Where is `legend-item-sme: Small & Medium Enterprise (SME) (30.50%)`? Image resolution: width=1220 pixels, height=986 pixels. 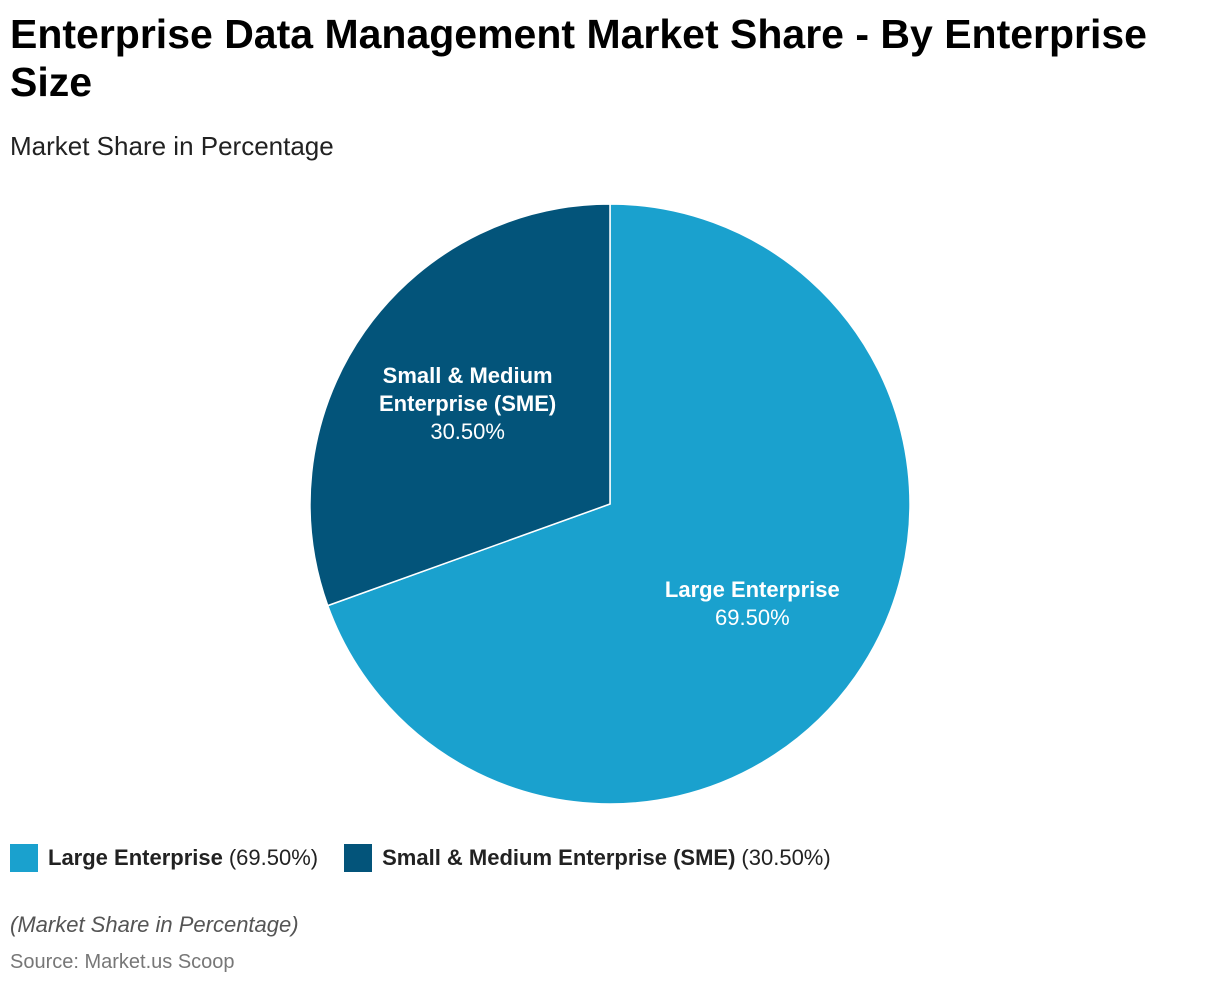
legend-item-sme: Small & Medium Enterprise (SME) (30.50%) is located at coordinates (587, 858).